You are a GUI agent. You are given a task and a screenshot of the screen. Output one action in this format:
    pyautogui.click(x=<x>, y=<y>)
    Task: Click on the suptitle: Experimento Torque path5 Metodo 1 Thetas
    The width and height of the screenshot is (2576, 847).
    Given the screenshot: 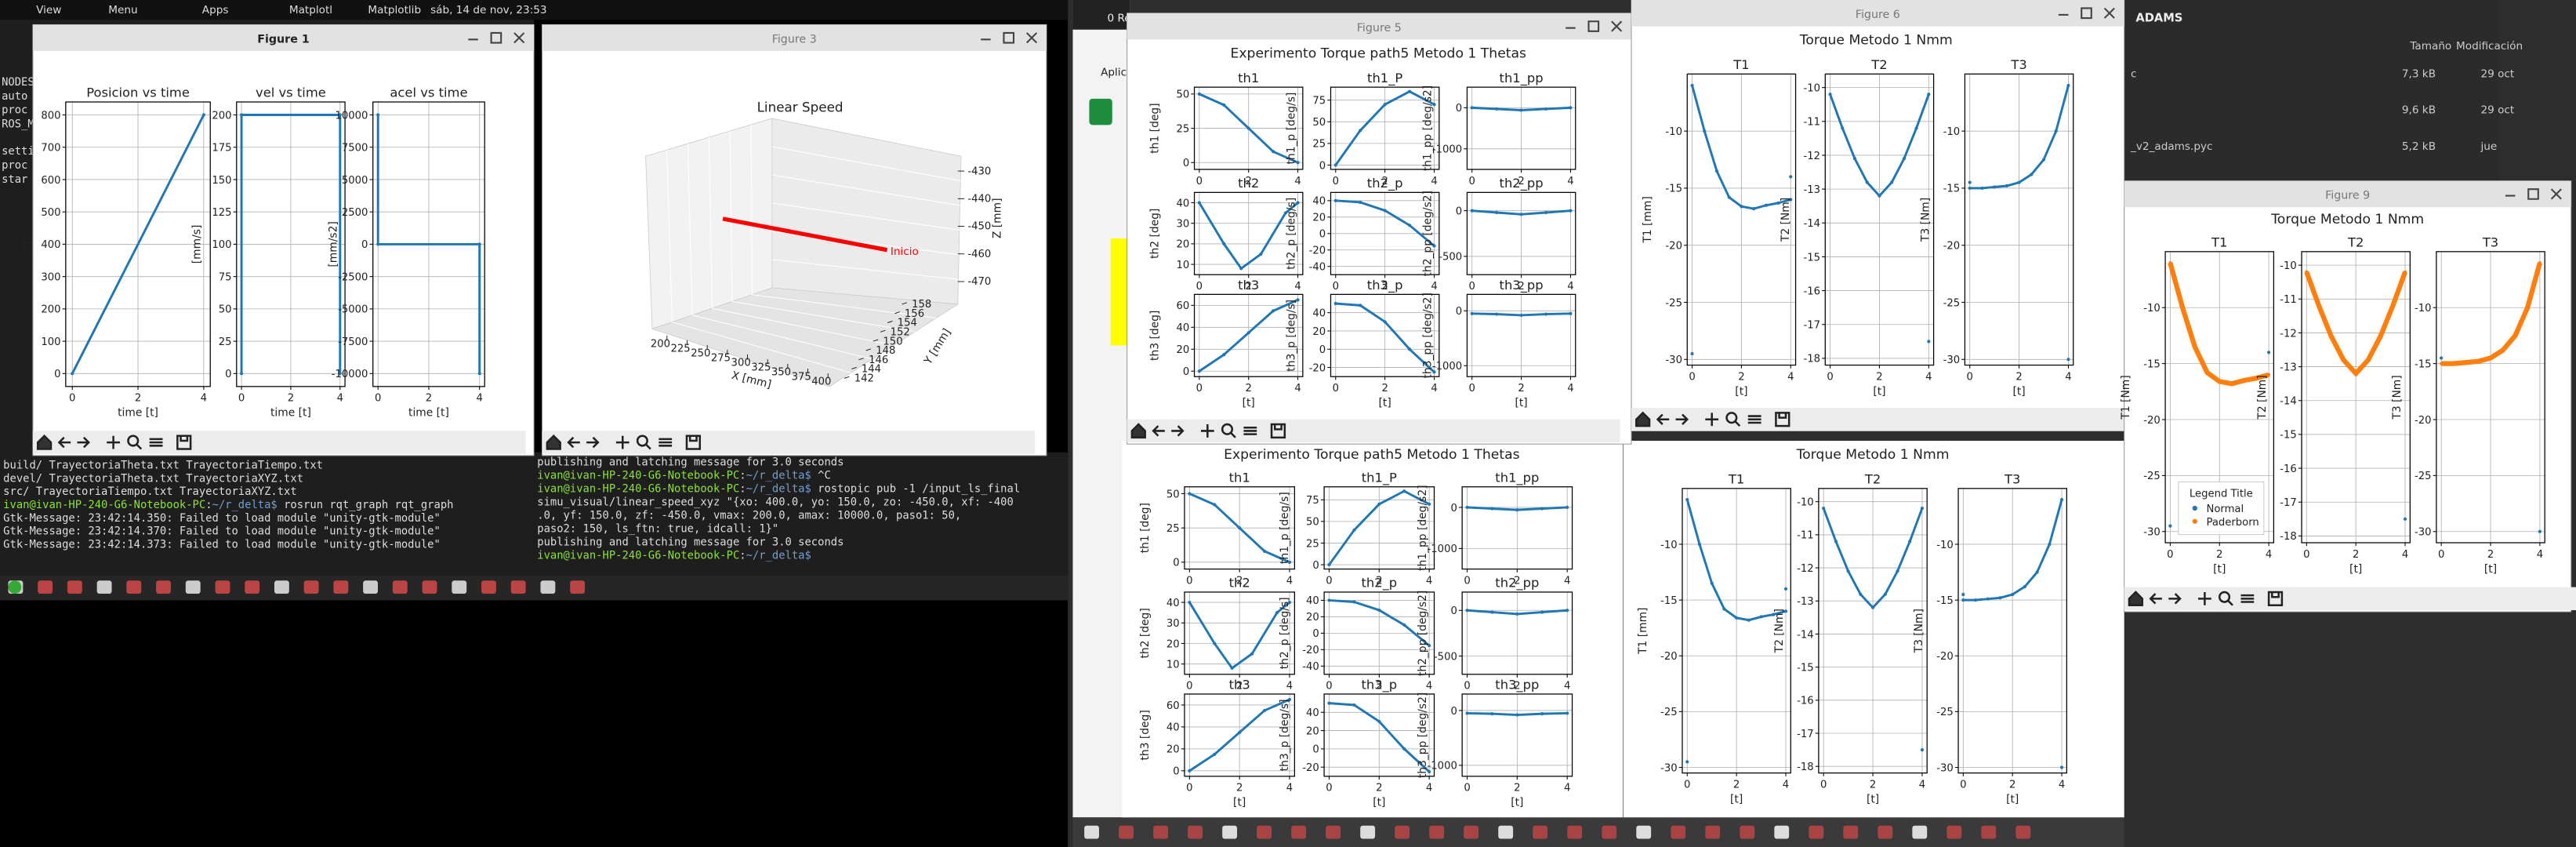 What is the action you would take?
    pyautogui.click(x=1379, y=53)
    